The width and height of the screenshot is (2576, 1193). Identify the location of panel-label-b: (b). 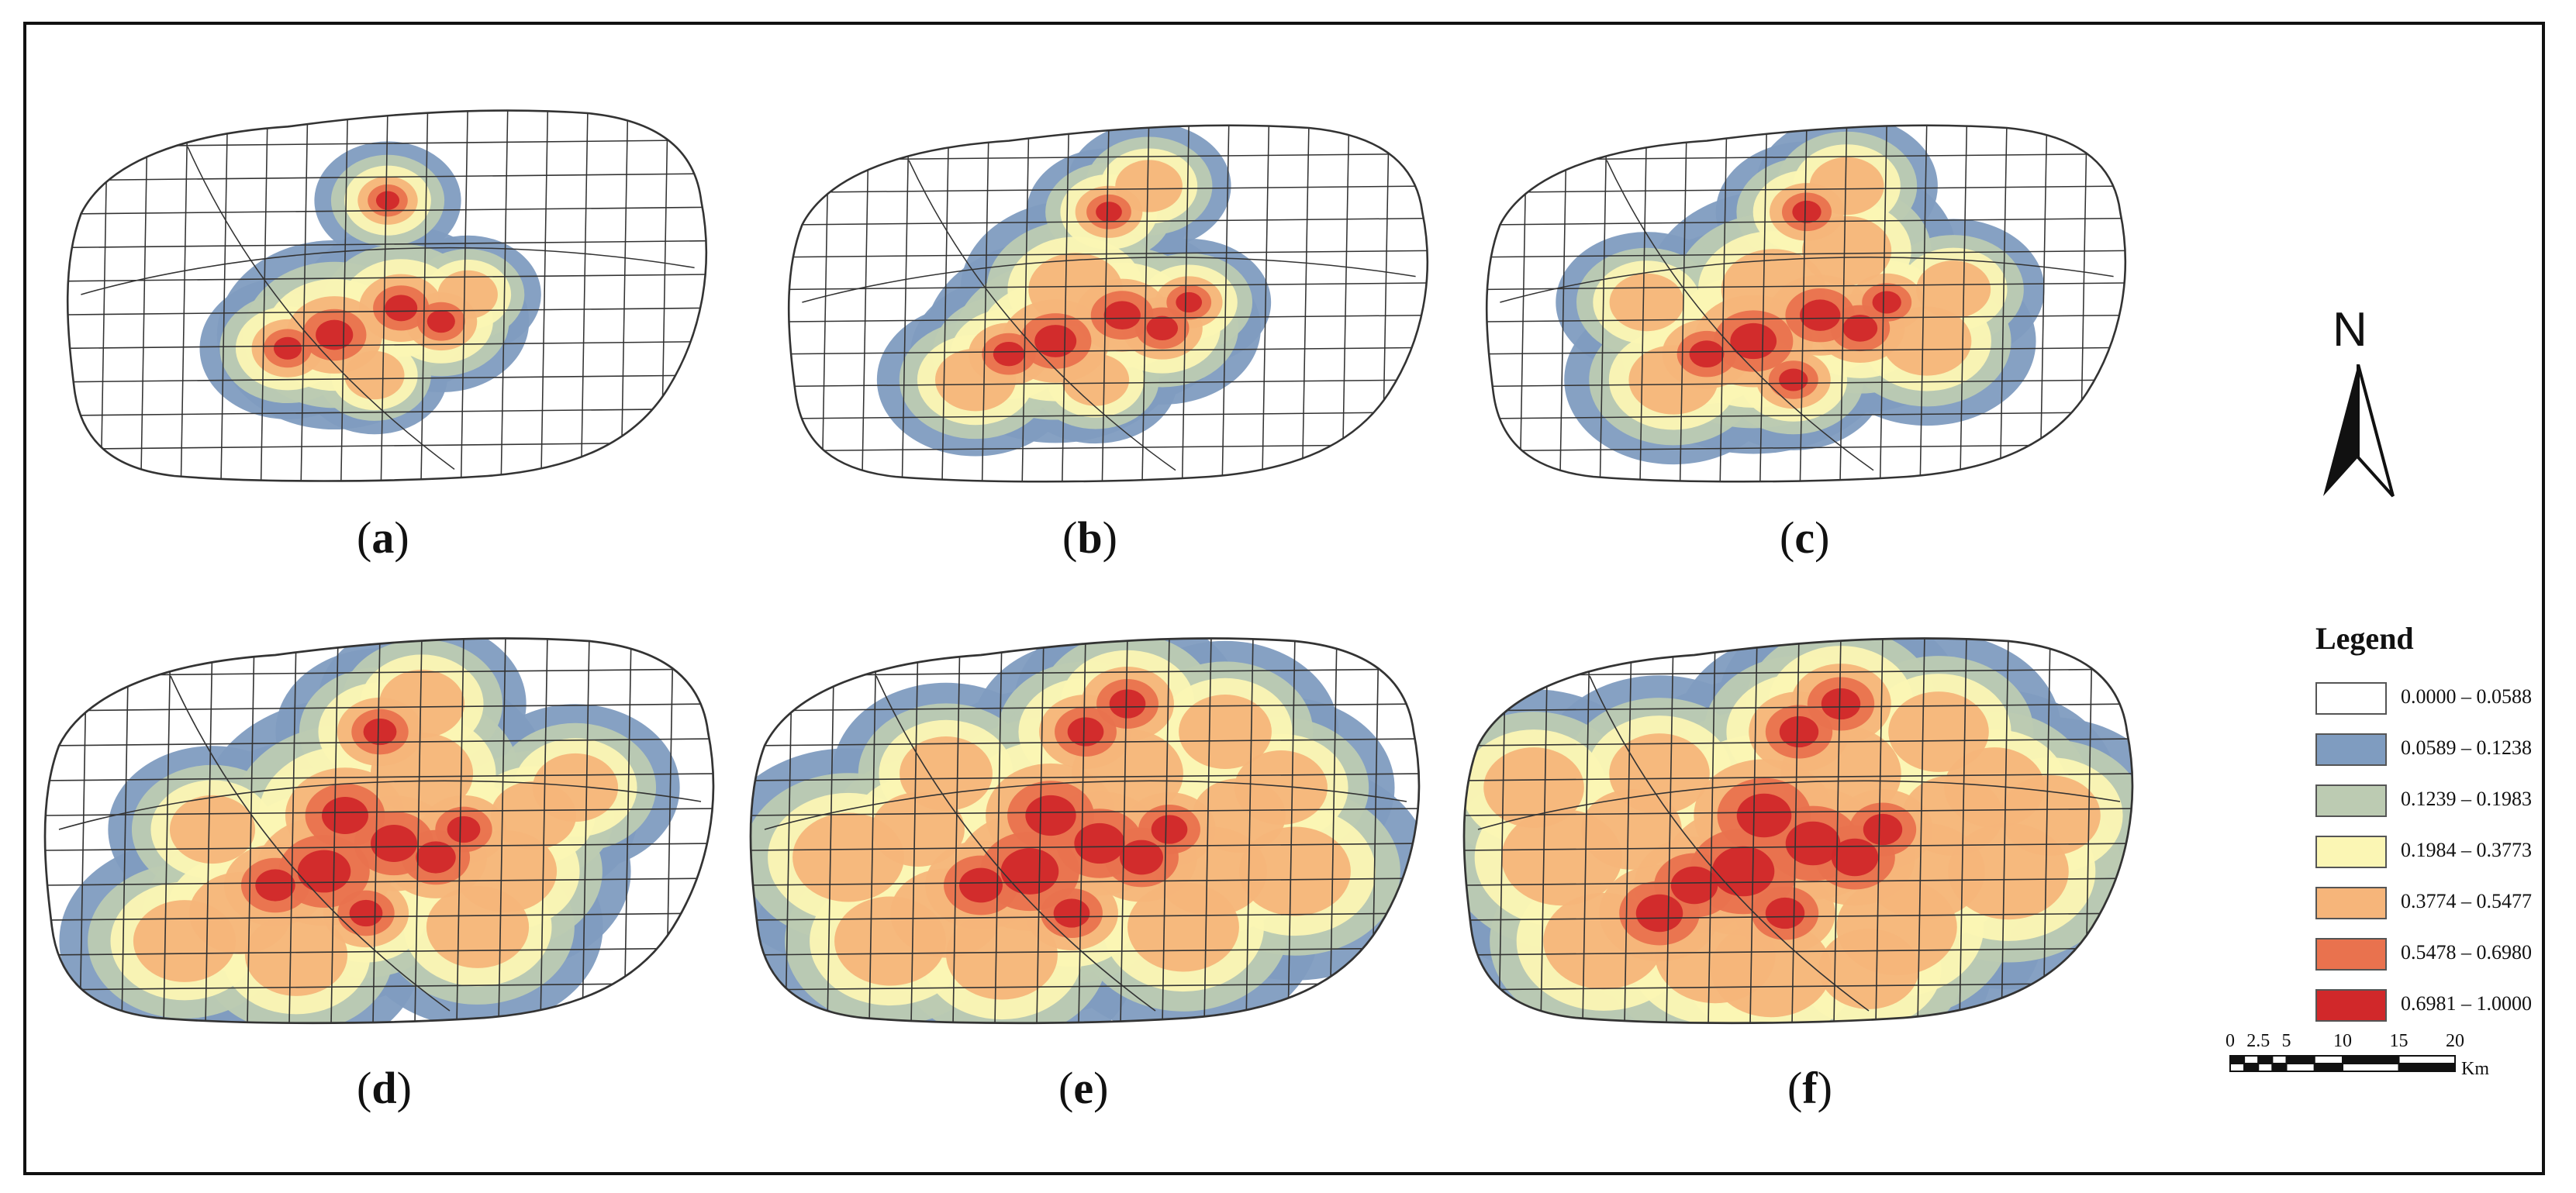
(1089, 537).